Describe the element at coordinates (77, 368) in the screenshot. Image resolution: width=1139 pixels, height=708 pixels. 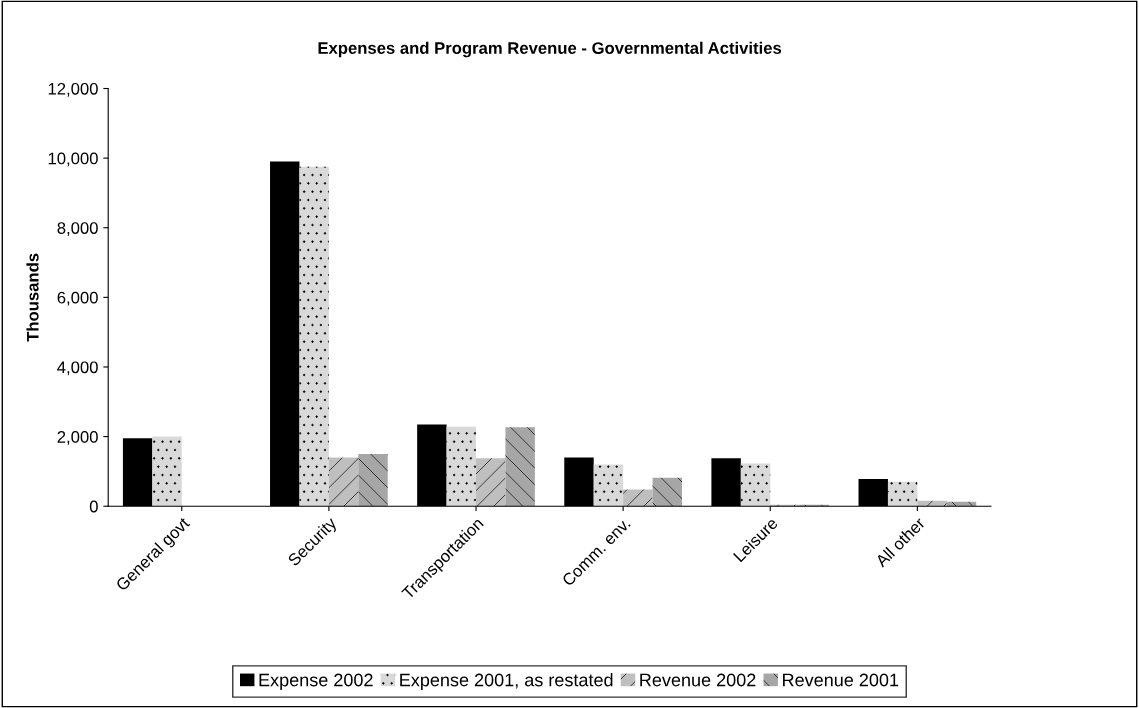
I see `y-tick-label: 4,000` at that location.